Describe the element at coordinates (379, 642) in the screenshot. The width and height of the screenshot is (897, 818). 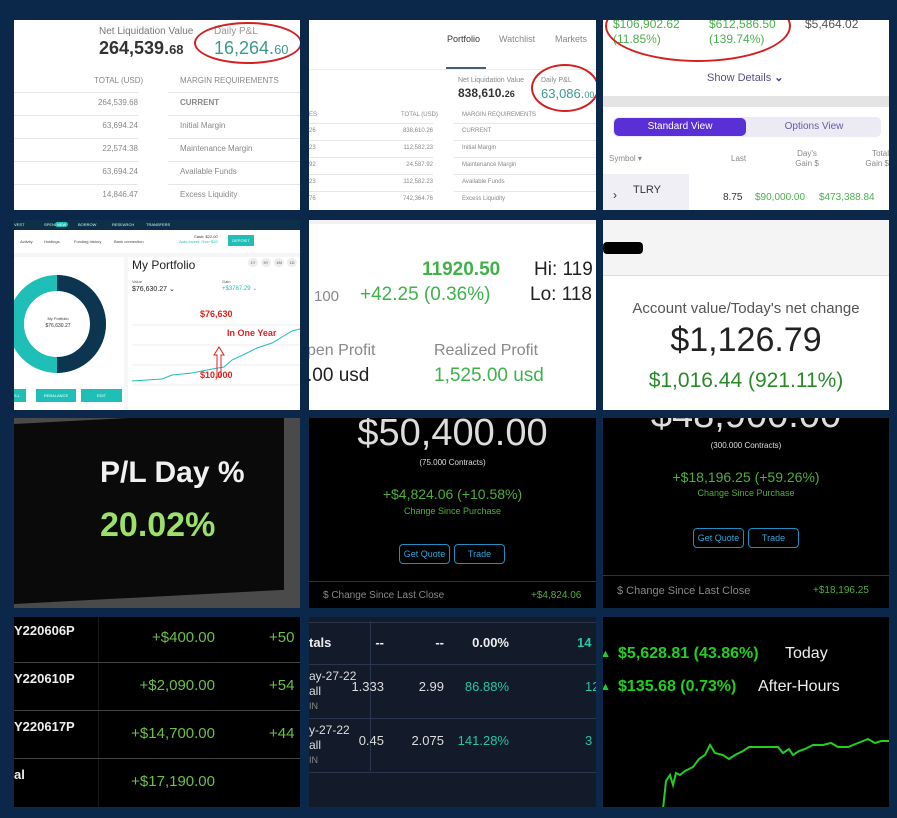
I see `totals-a: --` at that location.